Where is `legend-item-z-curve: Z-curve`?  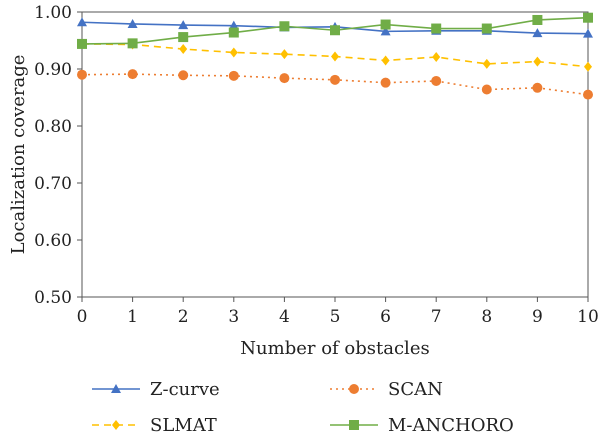 legend-item-z-curve: Z-curve is located at coordinates (156, 389).